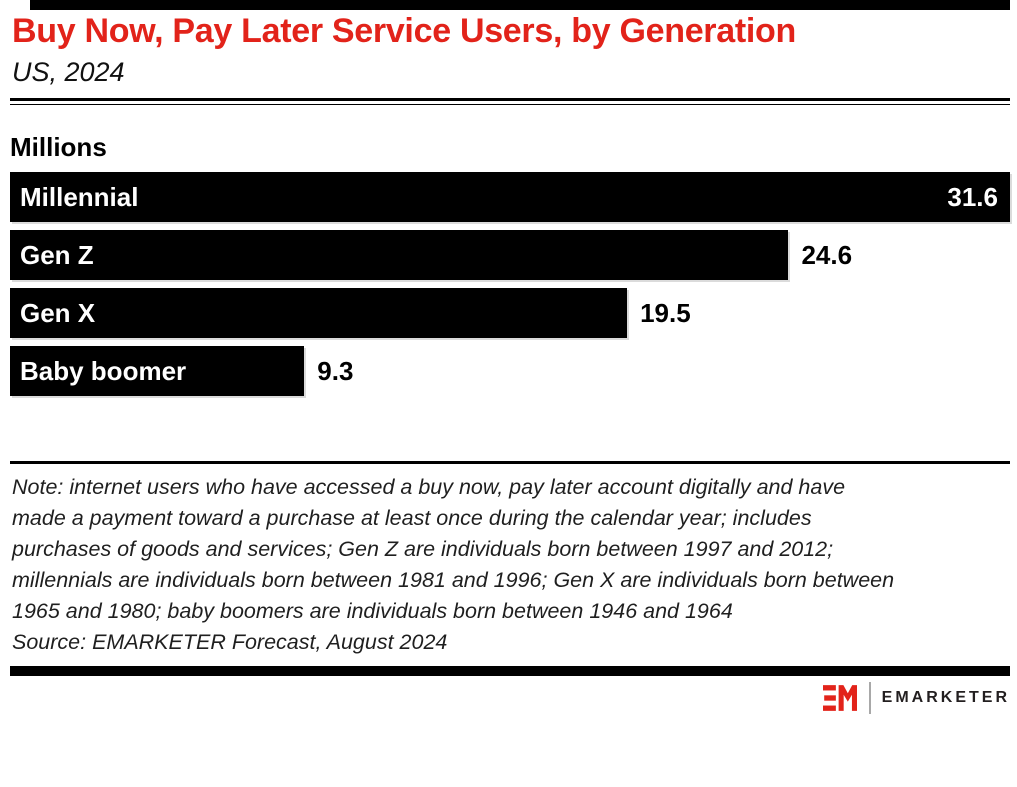  Describe the element at coordinates (230, 642) in the screenshot. I see `source-text: Source: EMARKETER Forecast, August 2024` at that location.